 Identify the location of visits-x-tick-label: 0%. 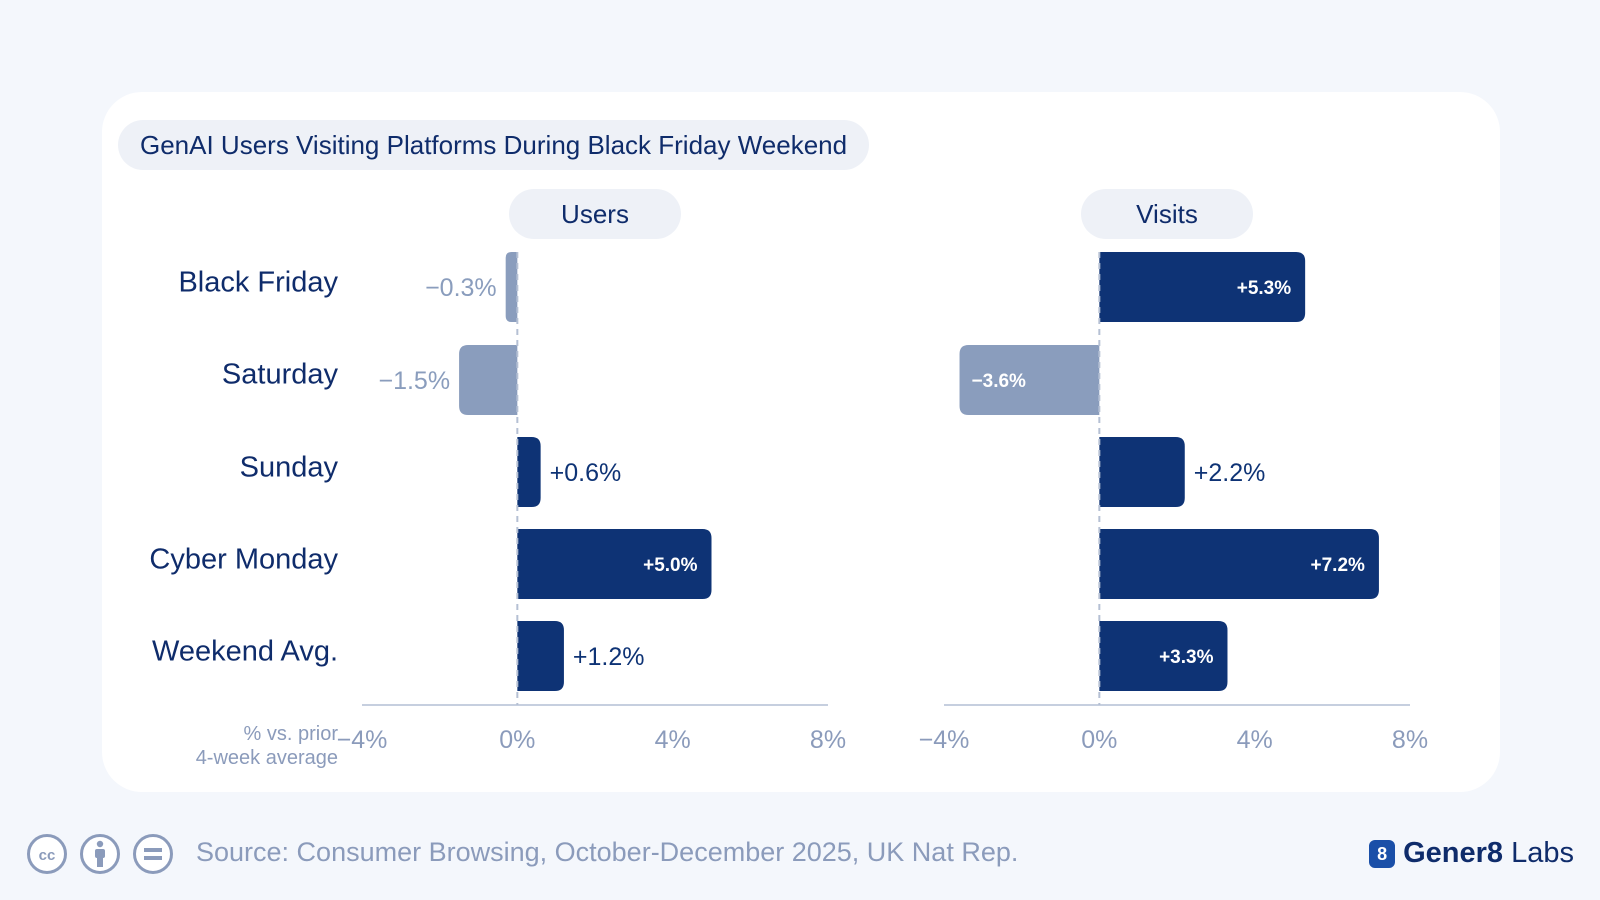
(1099, 740).